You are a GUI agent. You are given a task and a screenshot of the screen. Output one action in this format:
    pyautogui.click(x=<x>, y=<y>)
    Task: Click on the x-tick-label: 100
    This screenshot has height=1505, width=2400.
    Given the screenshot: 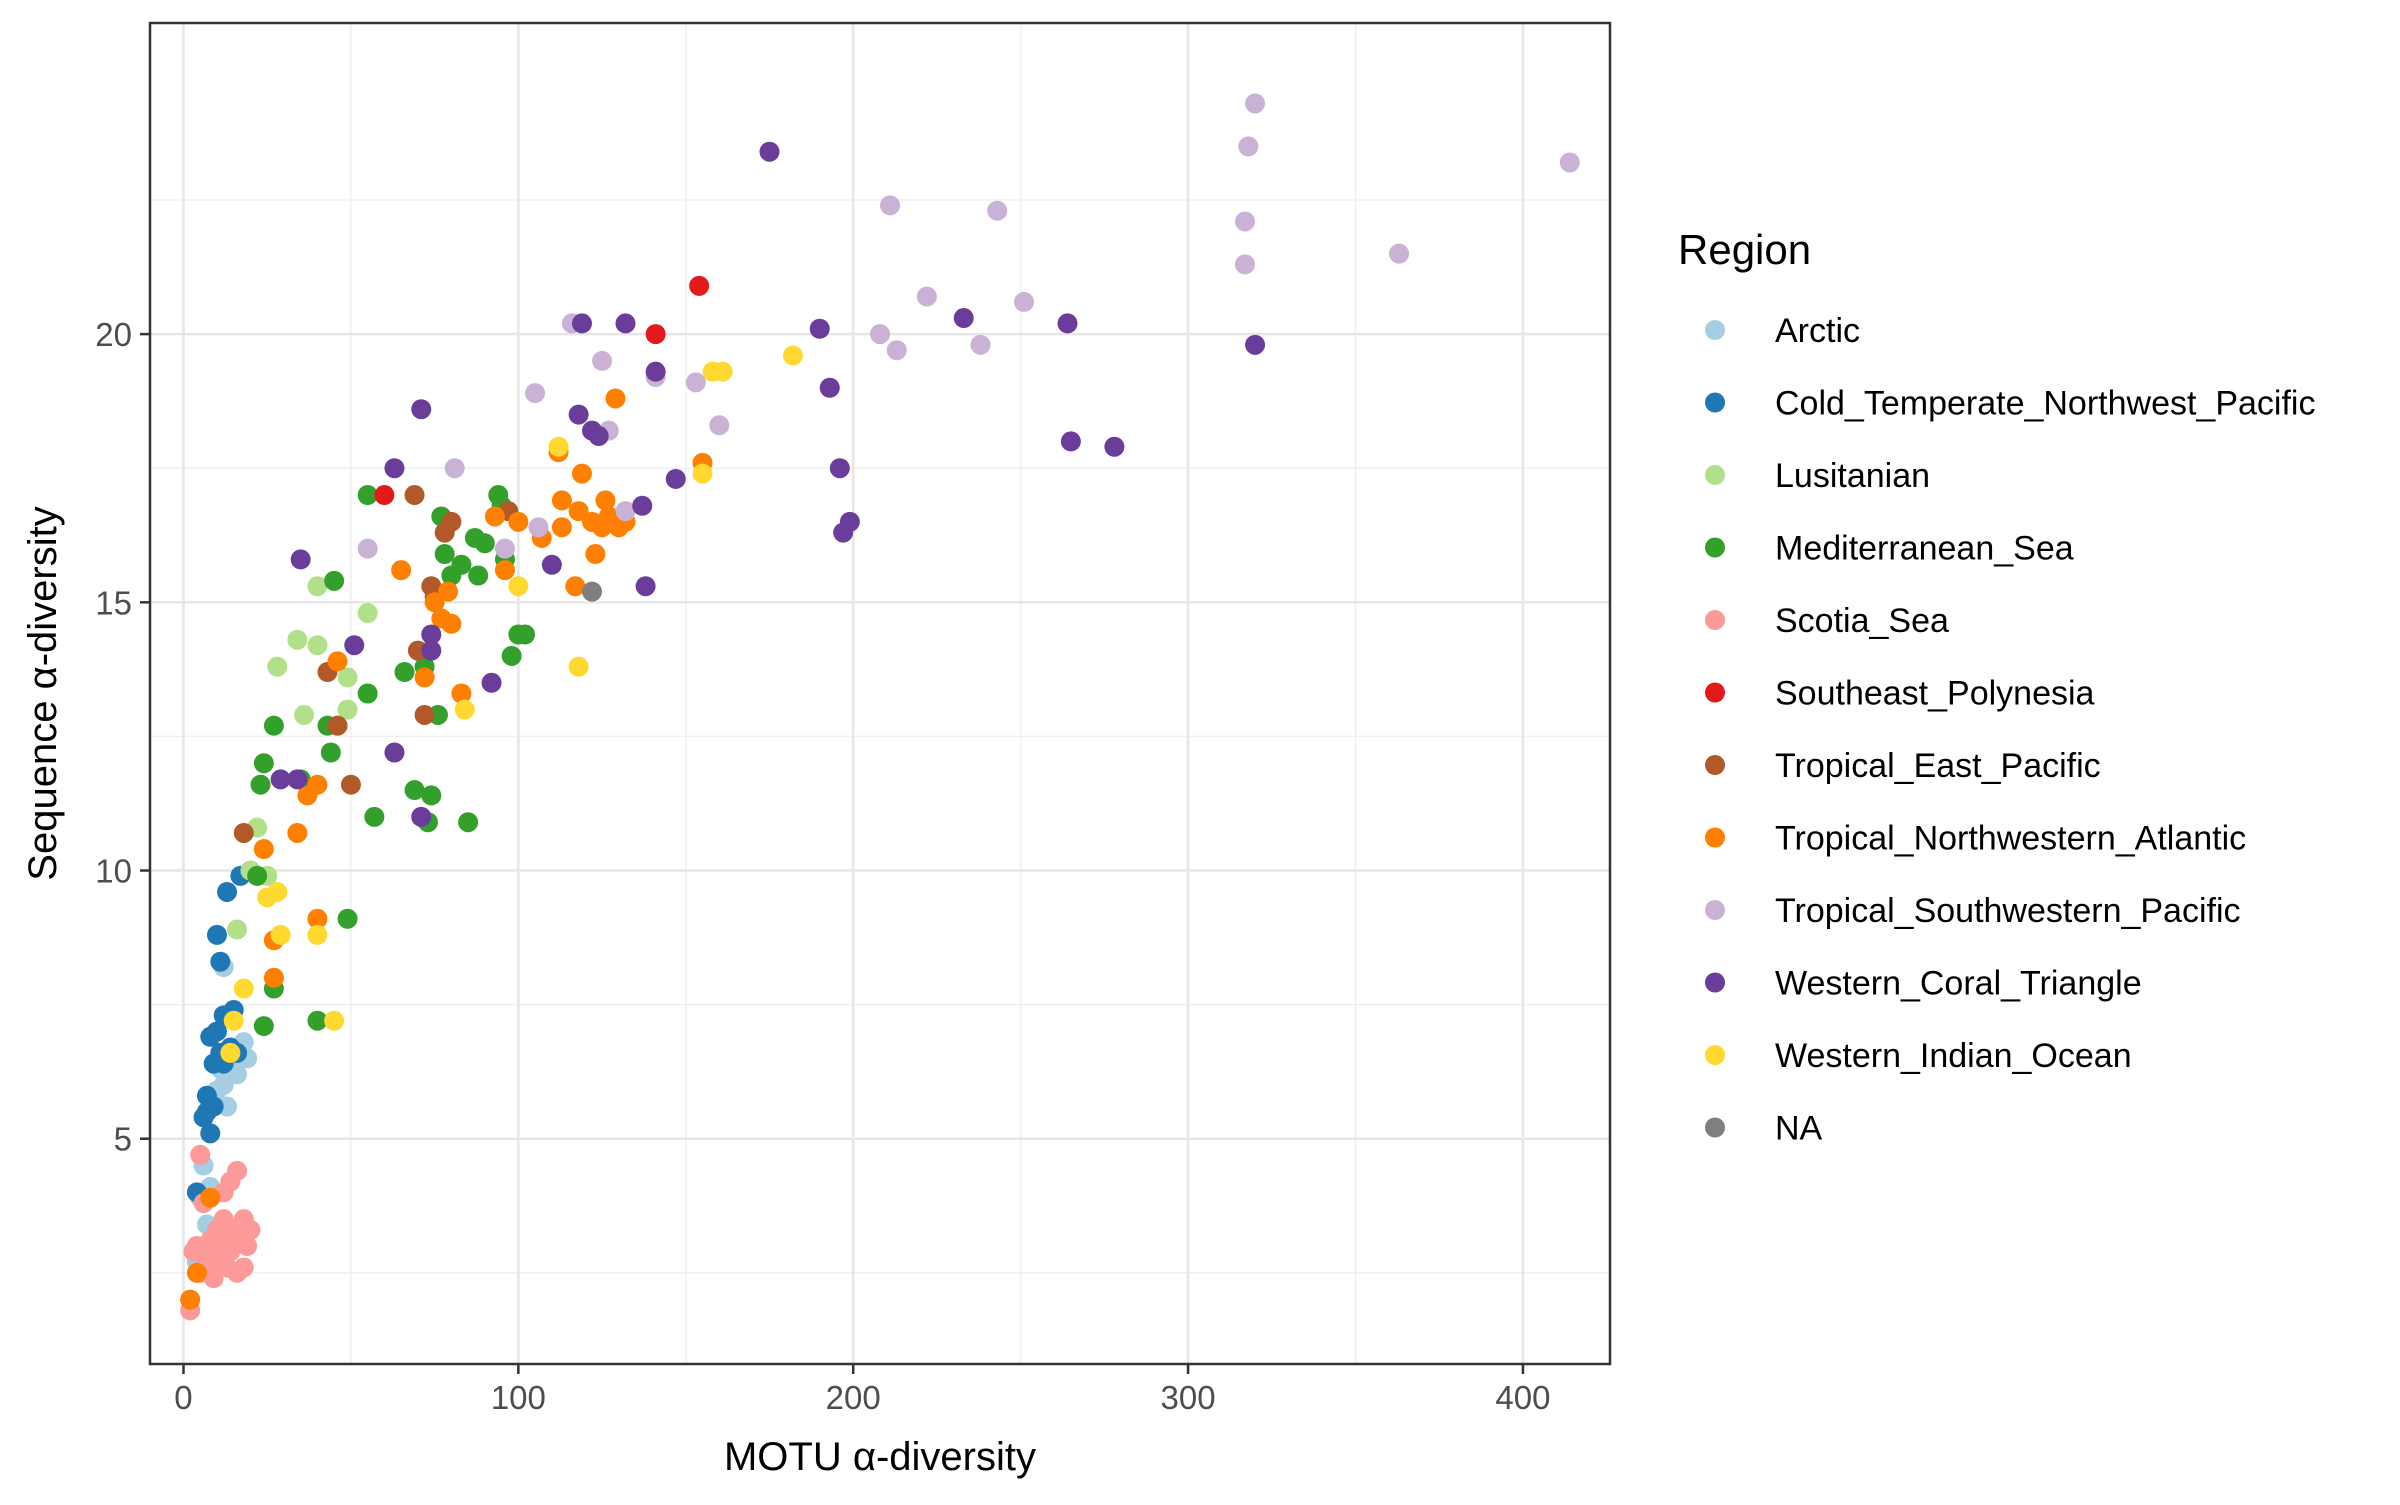 What is the action you would take?
    pyautogui.click(x=518, y=1397)
    